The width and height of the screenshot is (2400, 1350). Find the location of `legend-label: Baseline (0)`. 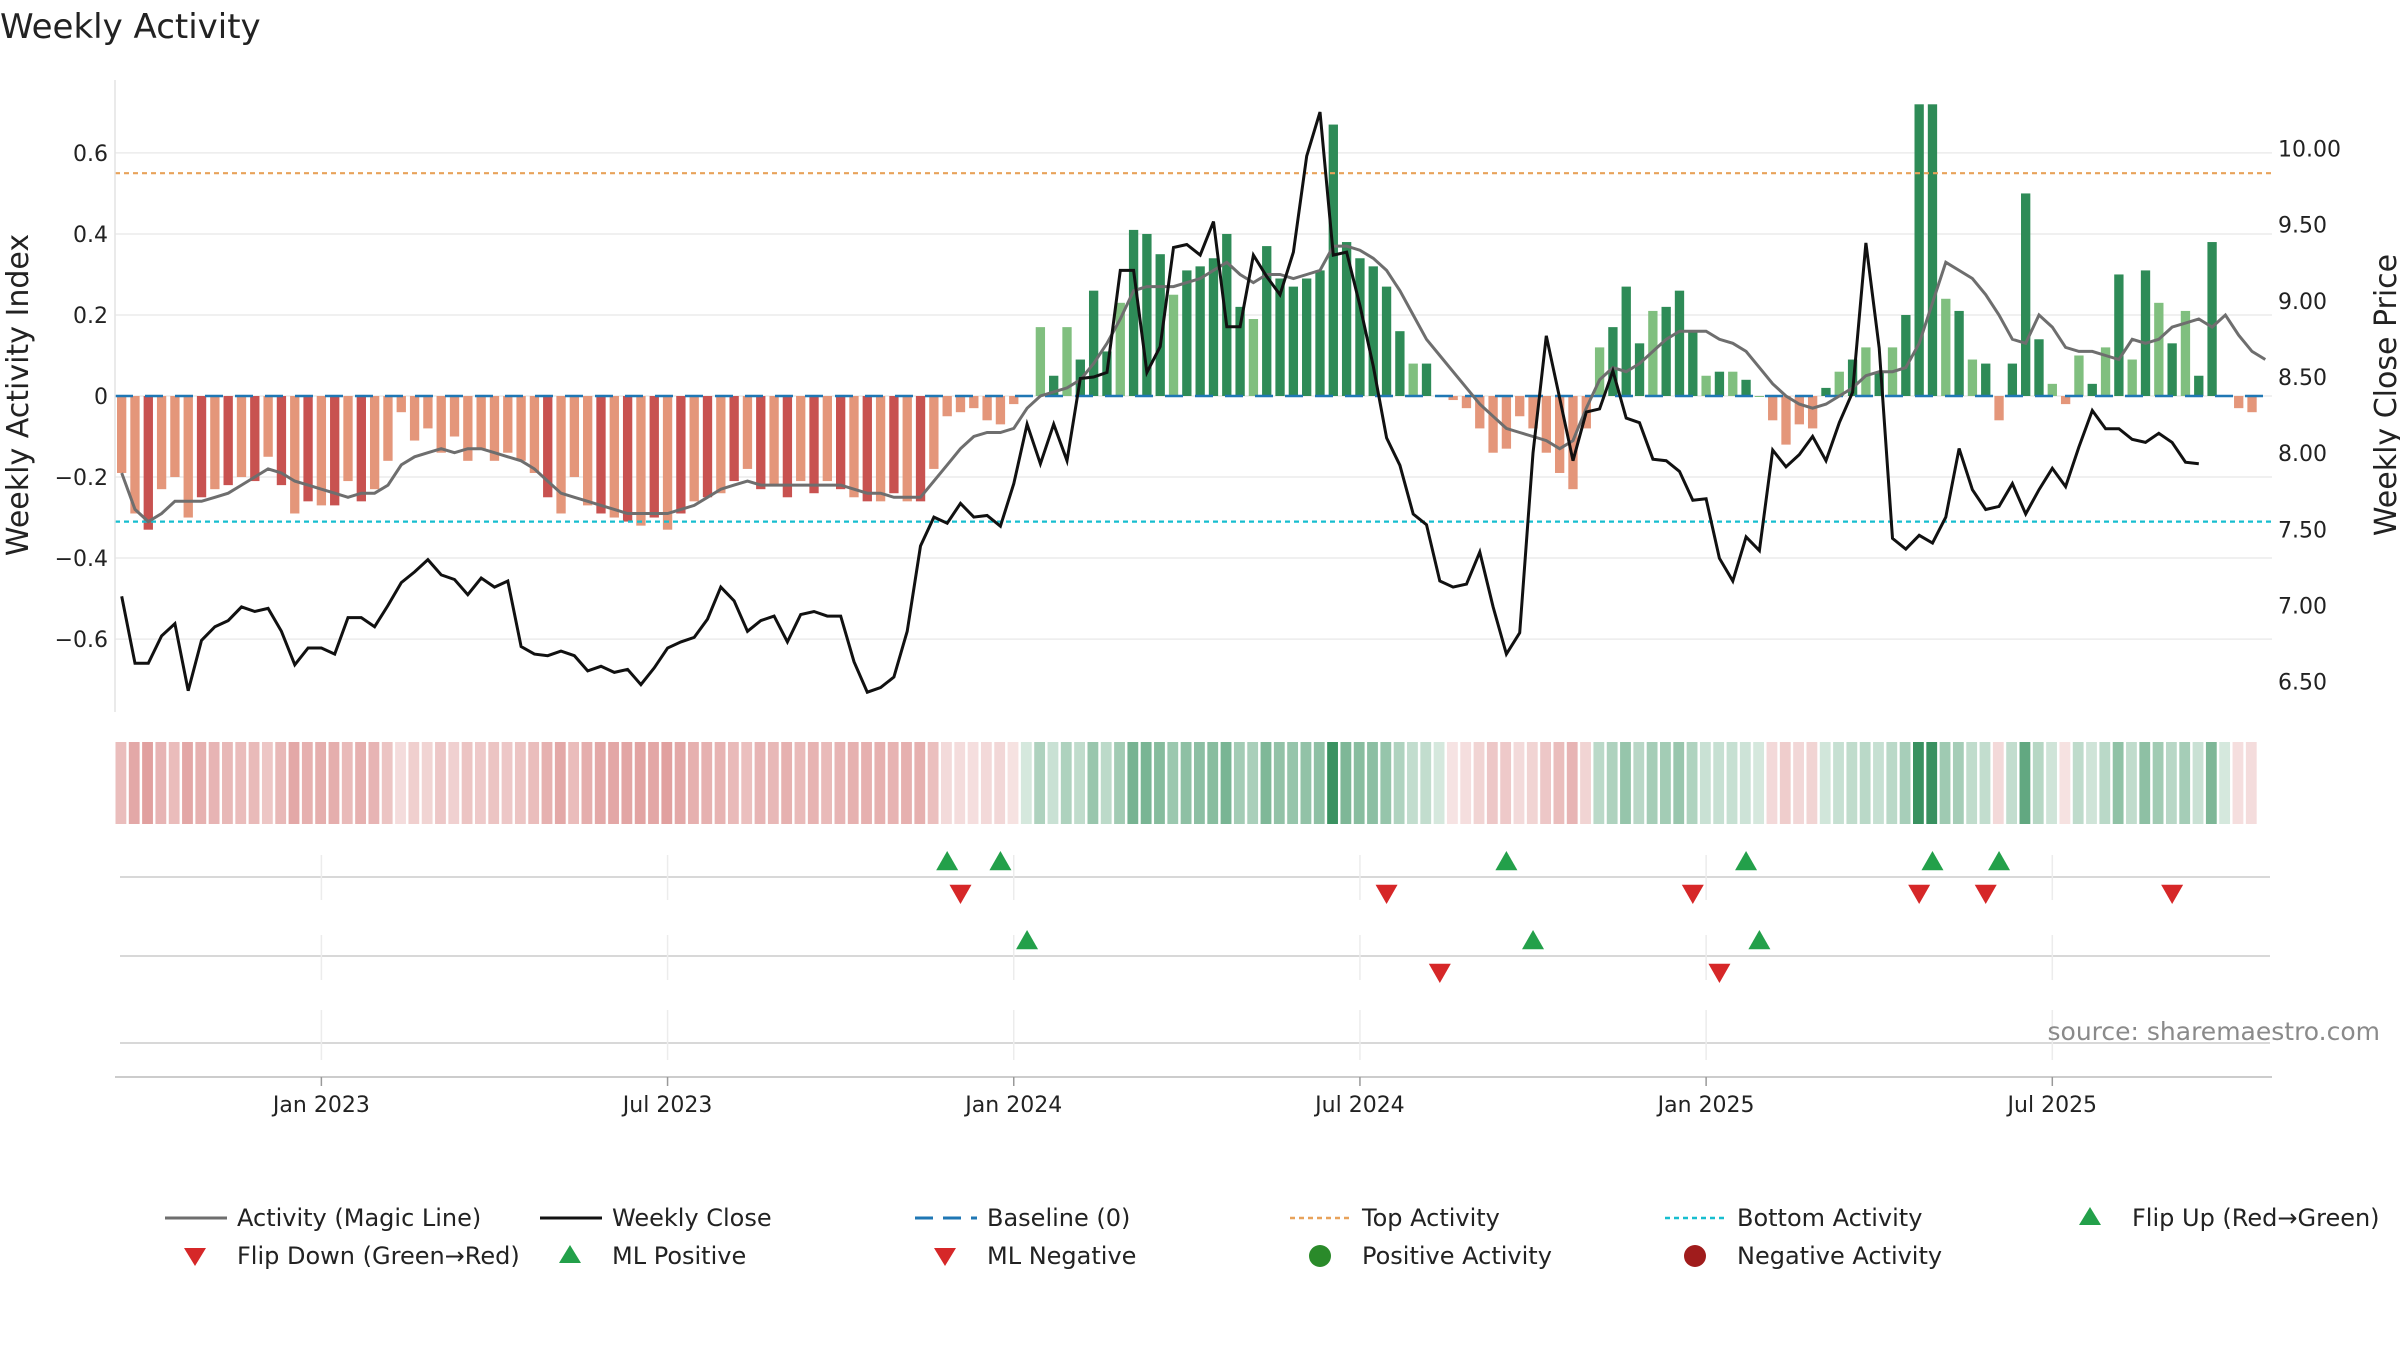

legend-label: Baseline (0) is located at coordinates (1058, 1218).